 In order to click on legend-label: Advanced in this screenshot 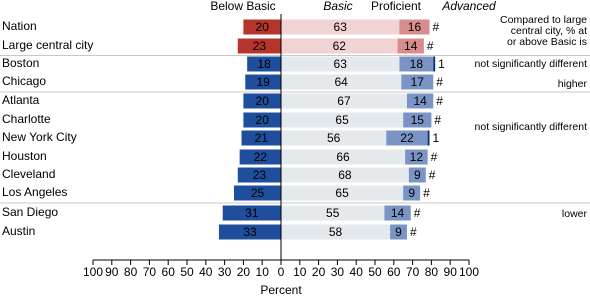, I will do `click(468, 6)`.